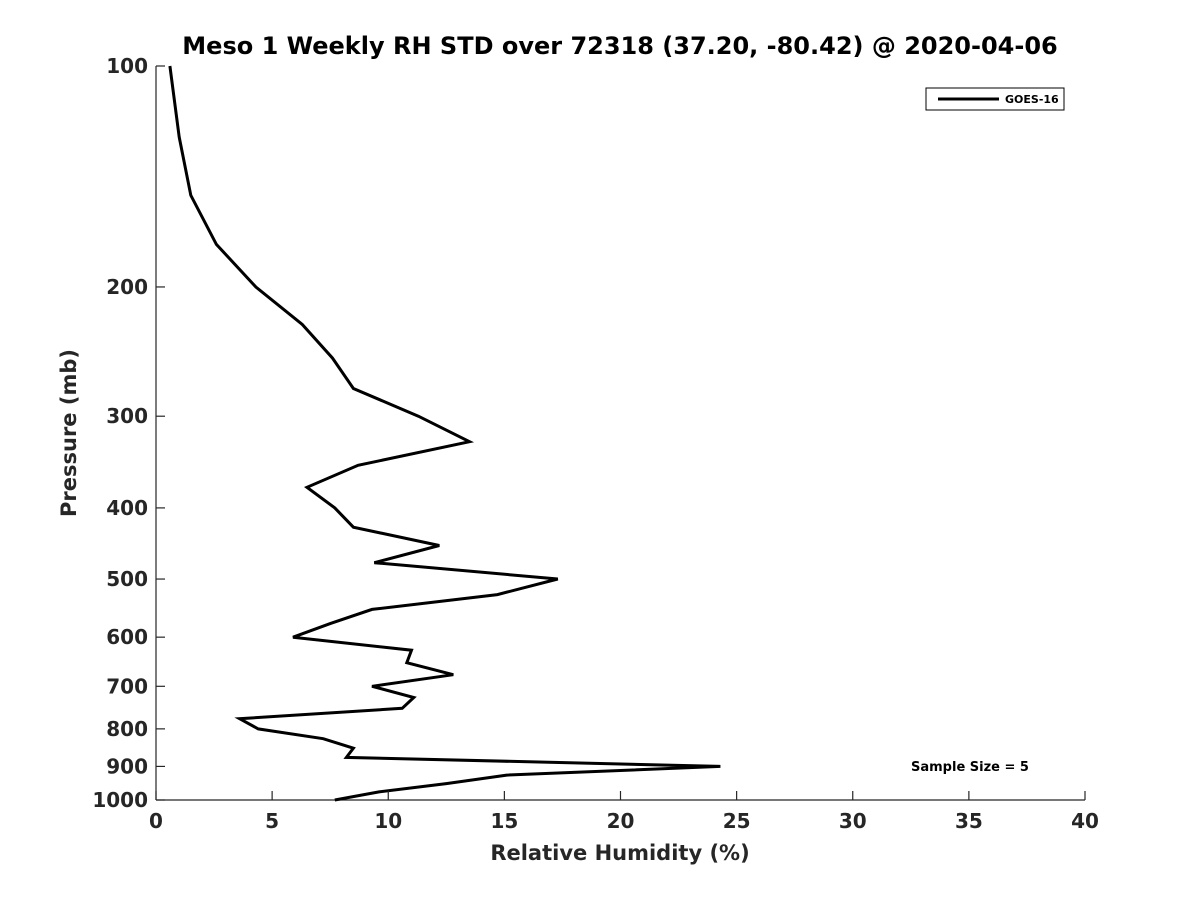 Image resolution: width=1200 pixels, height=900 pixels. What do you see at coordinates (853, 821) in the screenshot?
I see `x-tick-label: 30` at bounding box center [853, 821].